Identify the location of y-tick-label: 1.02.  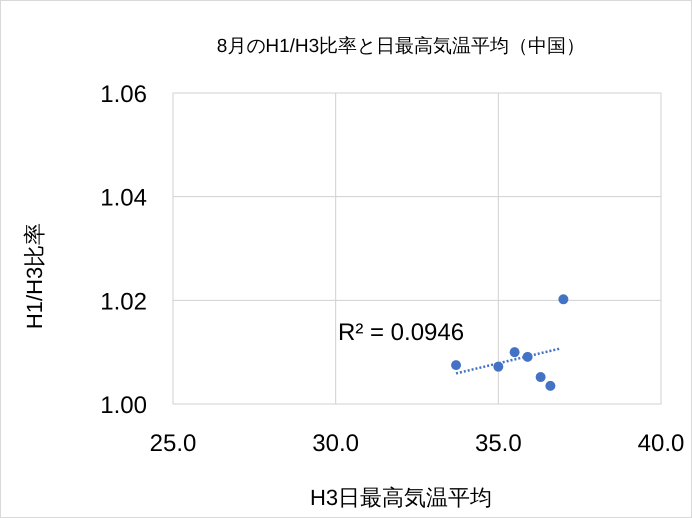
(123, 302).